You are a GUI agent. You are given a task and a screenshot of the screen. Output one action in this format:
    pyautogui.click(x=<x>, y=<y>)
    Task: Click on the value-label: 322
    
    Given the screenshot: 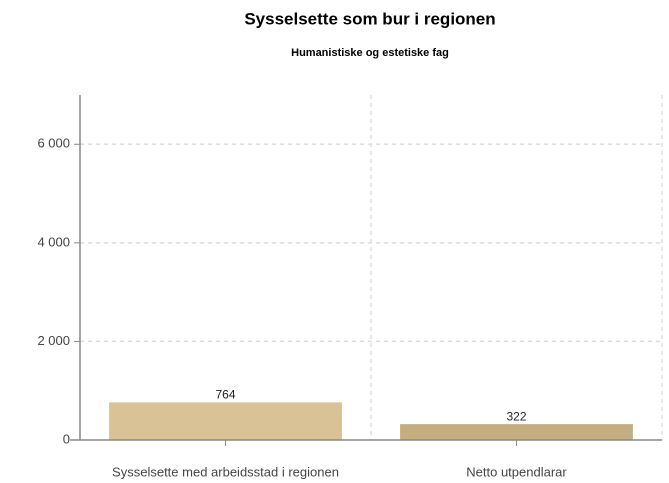 What is the action you would take?
    pyautogui.click(x=516, y=416)
    